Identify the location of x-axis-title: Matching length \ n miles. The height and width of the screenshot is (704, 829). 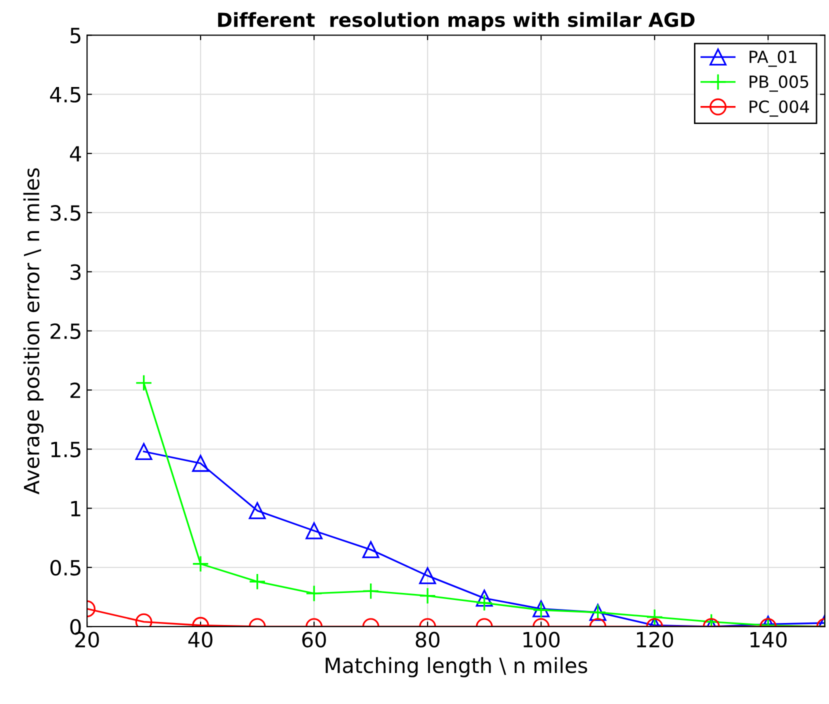
(457, 667).